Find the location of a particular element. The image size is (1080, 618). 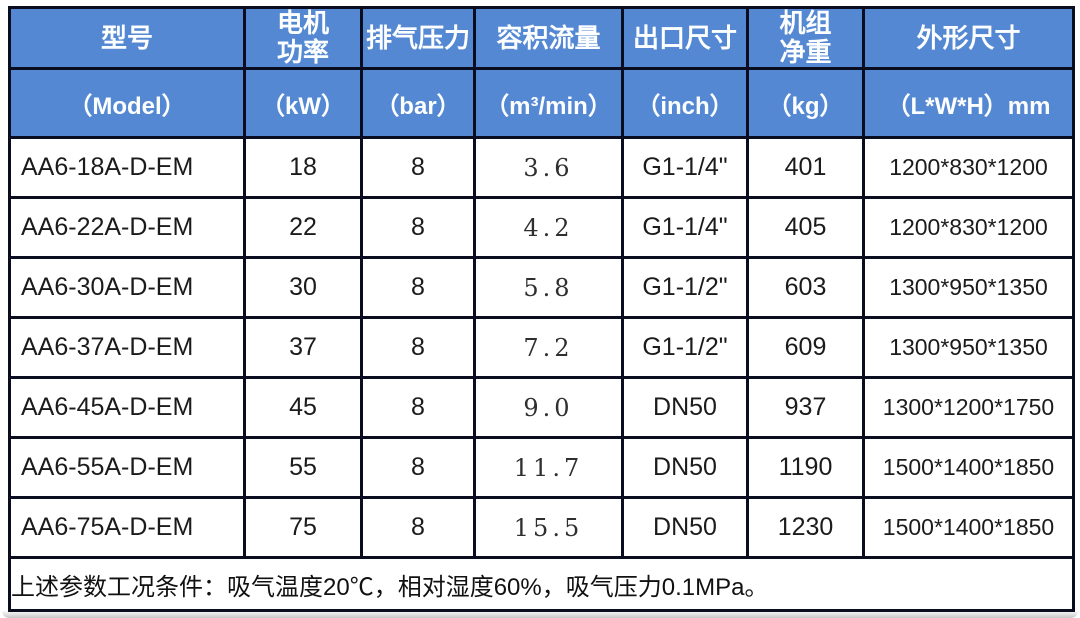

col-header-outlet-size: 出口尺寸 is located at coordinates (685, 38).